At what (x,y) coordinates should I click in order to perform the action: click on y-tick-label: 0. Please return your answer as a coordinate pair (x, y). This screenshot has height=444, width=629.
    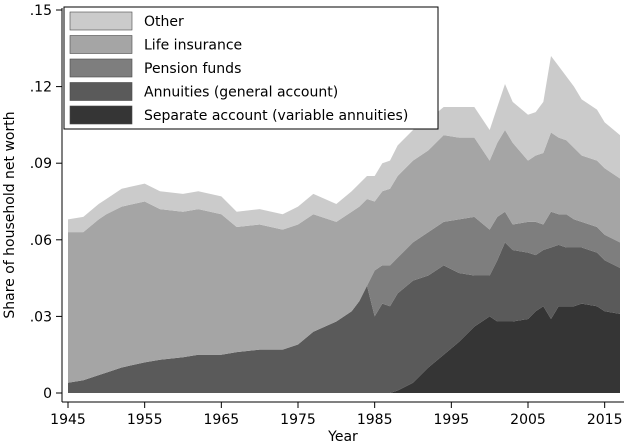
    Looking at the image, I should click on (47, 394).